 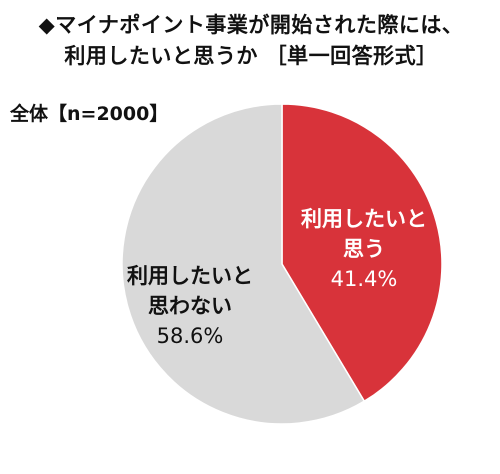 What do you see at coordinates (364, 219) in the screenshot?
I see `slice-category-label-1: 利用したいと` at bounding box center [364, 219].